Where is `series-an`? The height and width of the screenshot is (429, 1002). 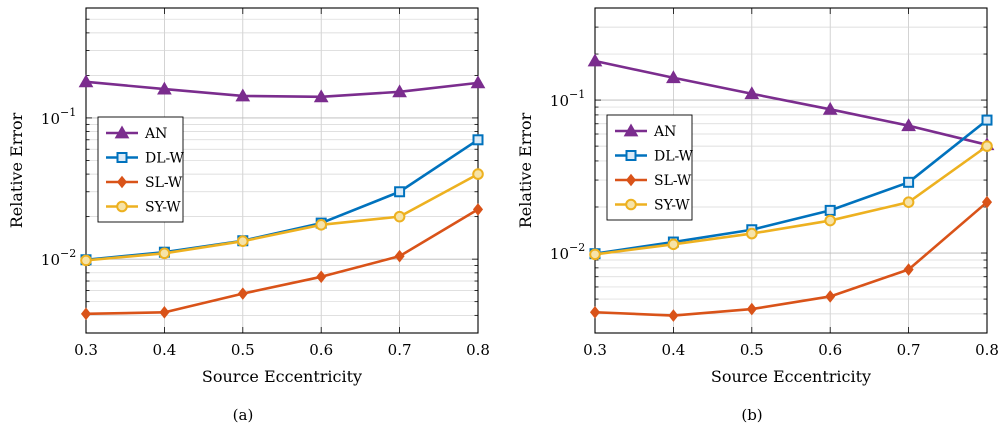 series-an is located at coordinates (282, 88).